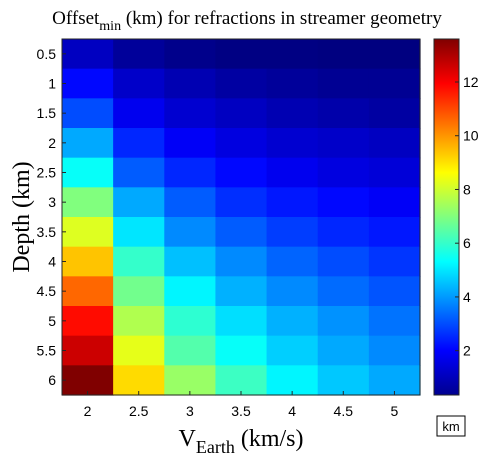 Image resolution: width=486 pixels, height=463 pixels. I want to click on x-tick-label: 3, so click(190, 411).